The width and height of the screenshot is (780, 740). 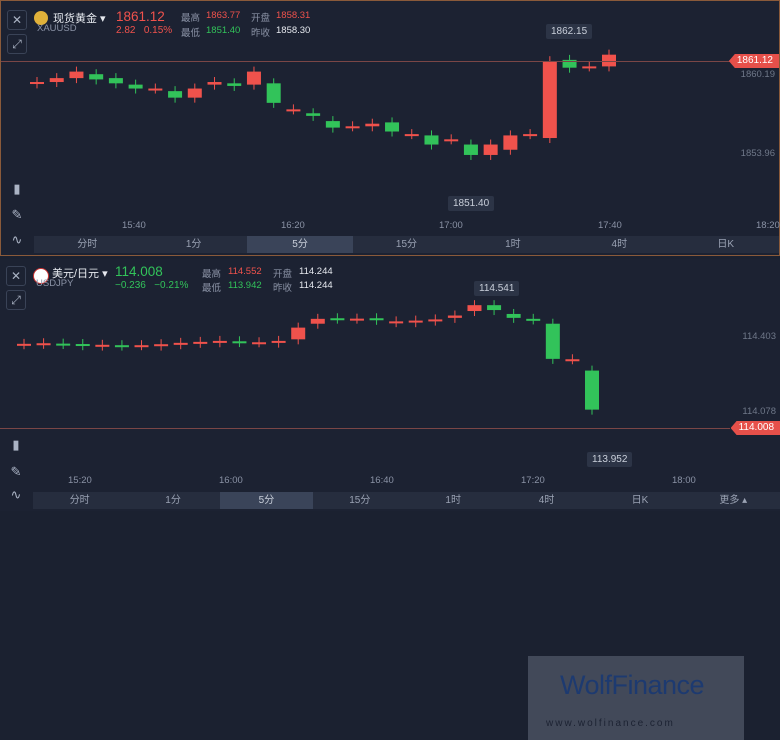 What do you see at coordinates (293, 15) in the screenshot?
I see `open-value: 1858.31` at bounding box center [293, 15].